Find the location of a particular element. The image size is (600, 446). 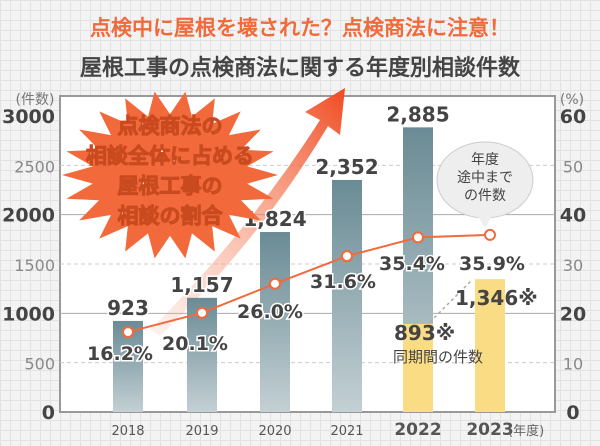

partial-label-2023: 1,346※ is located at coordinates (496, 298).